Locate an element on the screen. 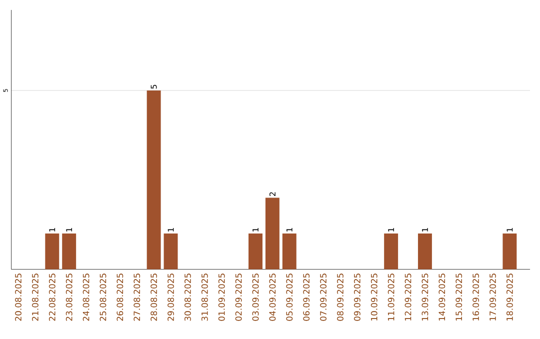 The width and height of the screenshot is (540, 339). x-tick-label: 17.09.2025 is located at coordinates (493, 297).